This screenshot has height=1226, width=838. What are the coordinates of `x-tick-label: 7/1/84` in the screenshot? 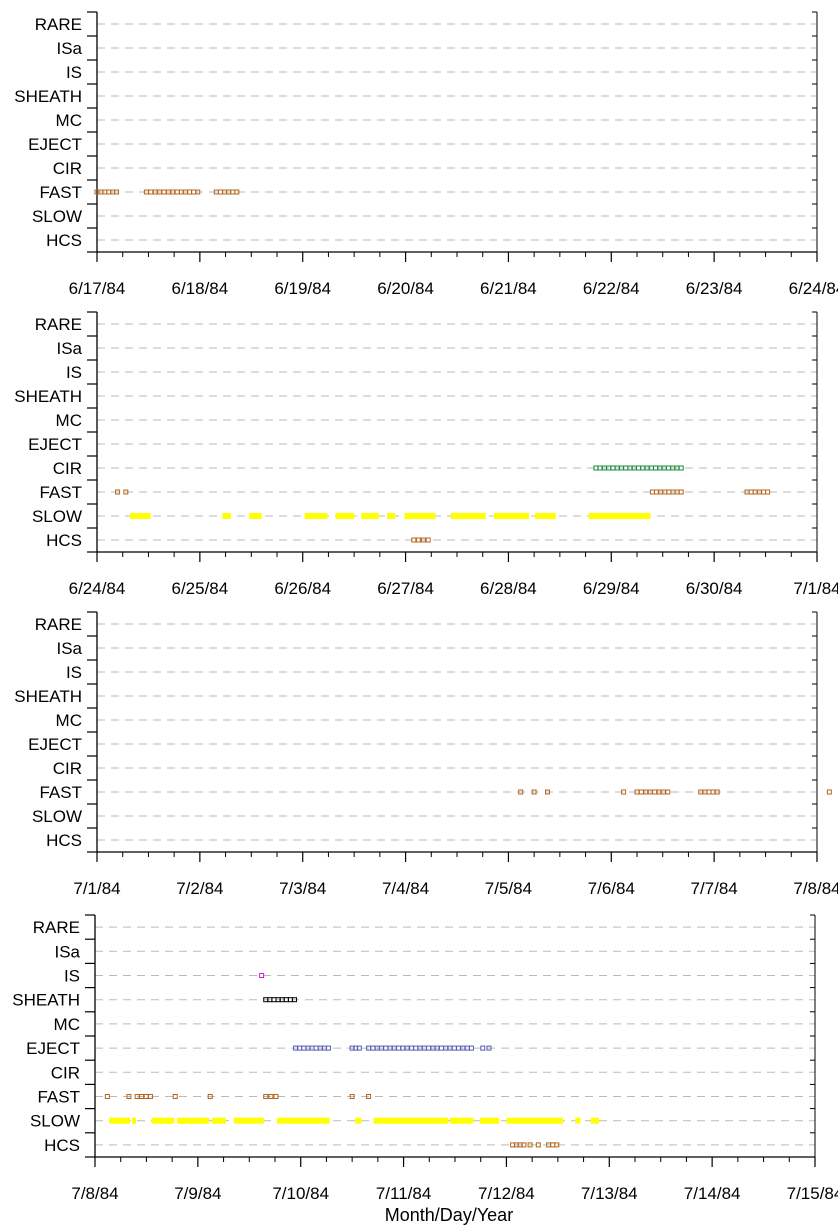 It's located at (96, 888).